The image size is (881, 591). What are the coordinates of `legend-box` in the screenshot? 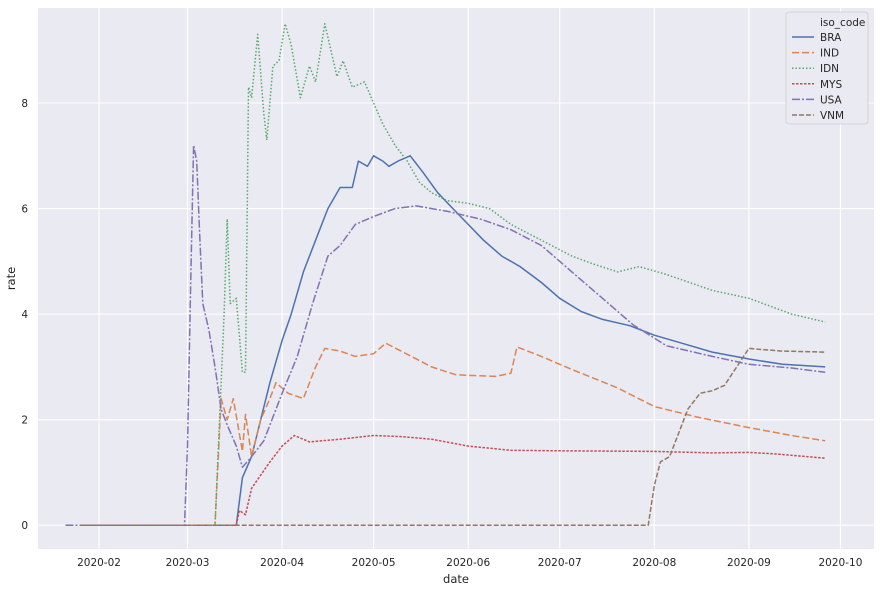 It's located at (827, 68).